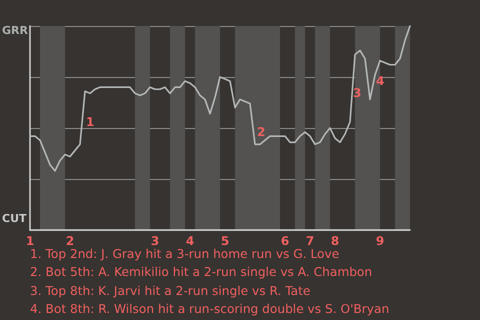 This screenshot has width=480, height=320. I want to click on text: CUT, so click(15, 218).